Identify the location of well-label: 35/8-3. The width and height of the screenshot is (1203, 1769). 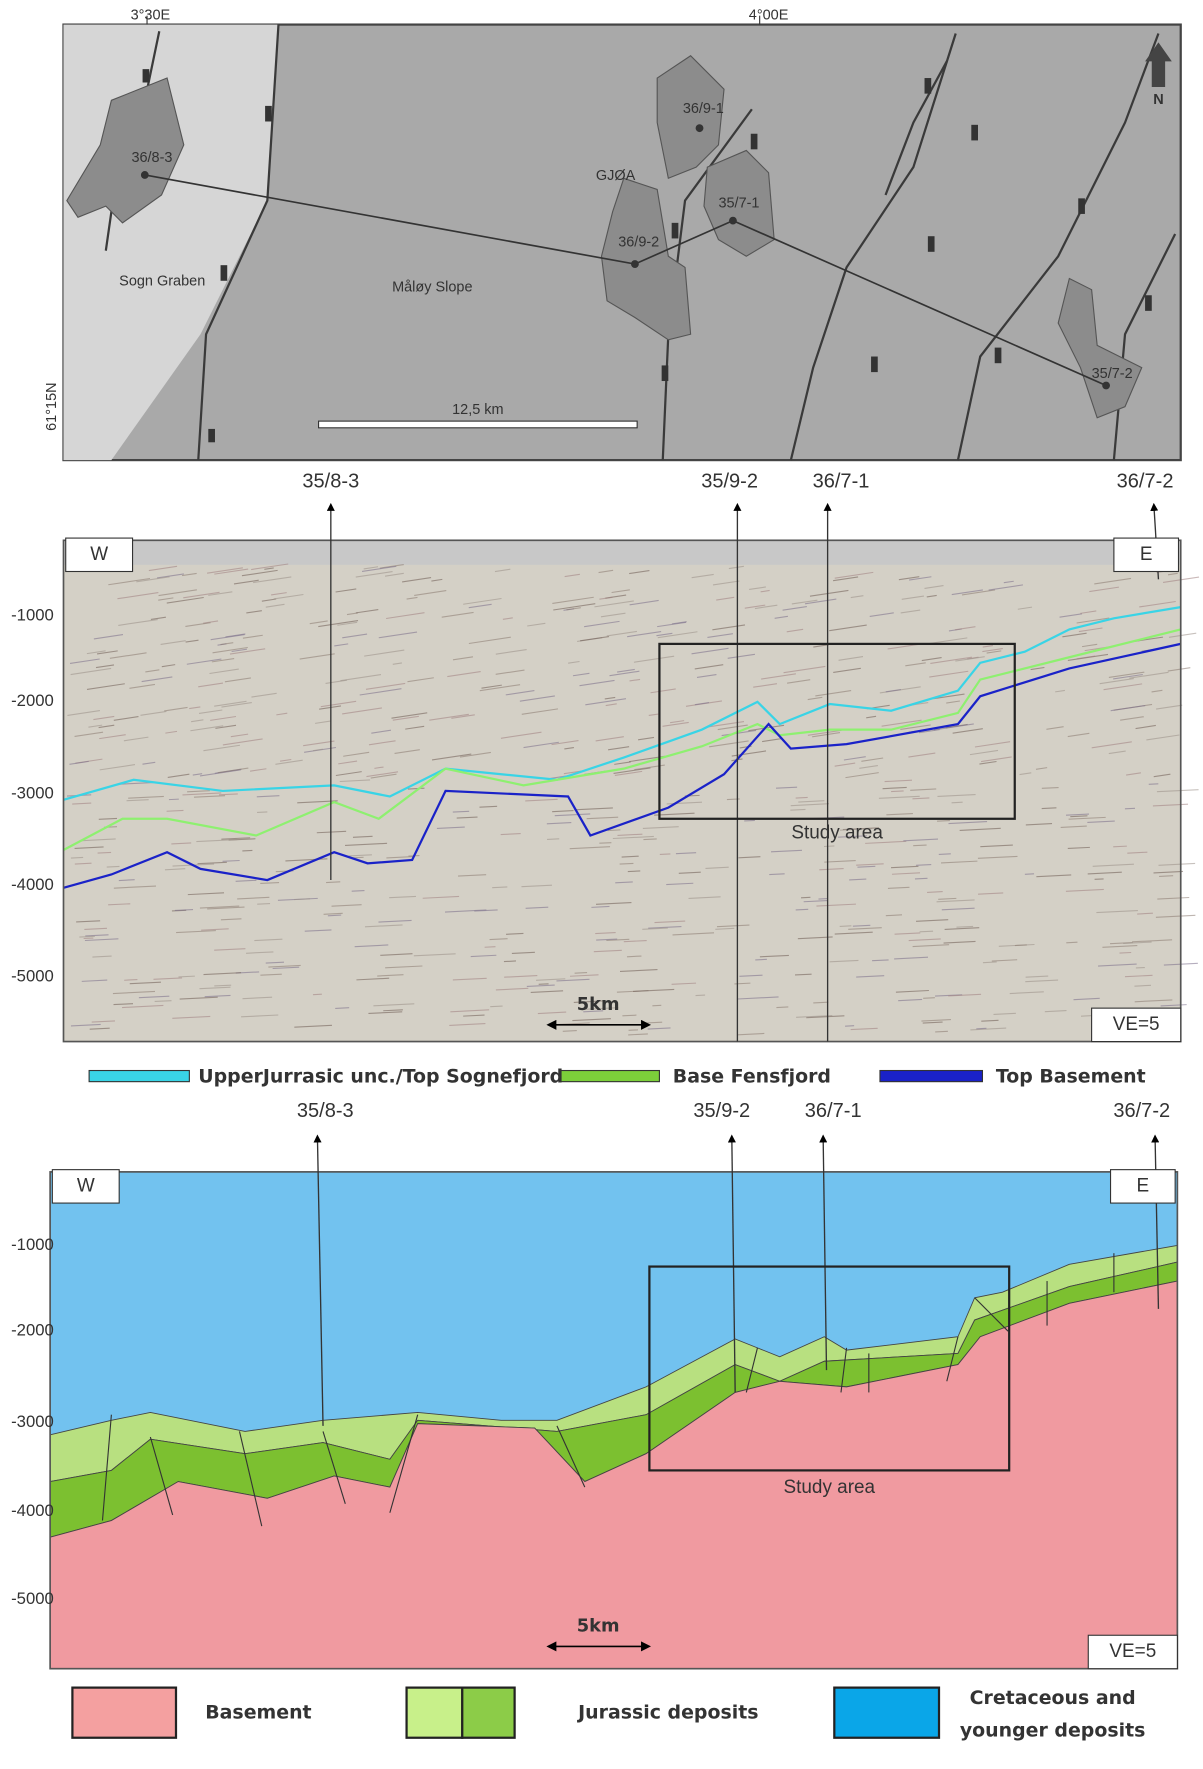
(325, 1111).